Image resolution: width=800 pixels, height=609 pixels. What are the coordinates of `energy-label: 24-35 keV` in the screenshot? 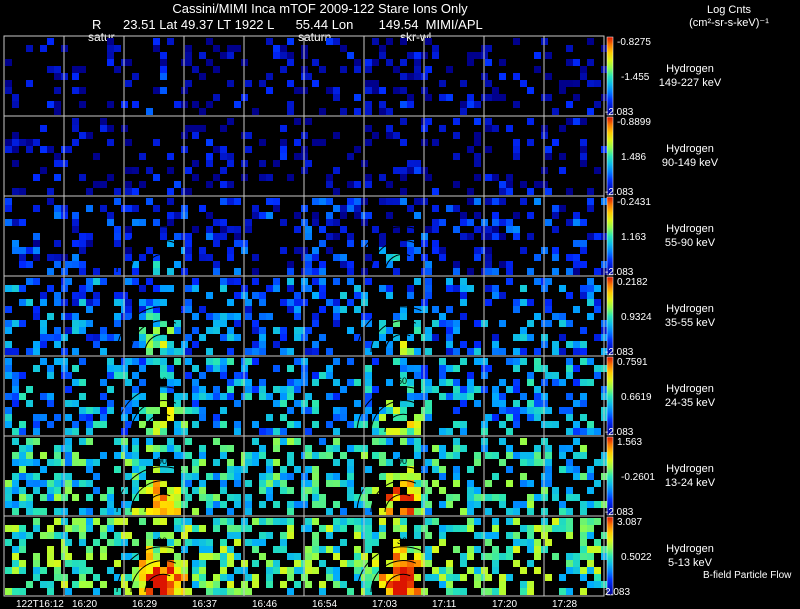 It's located at (690, 403).